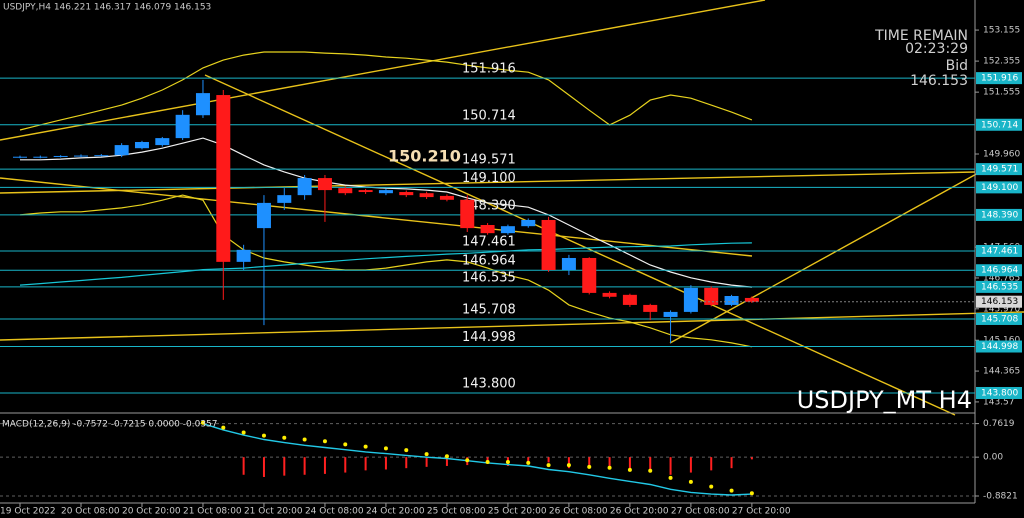  What do you see at coordinates (1001, 31) in the screenshot?
I see `y-tick-label: 153.155` at bounding box center [1001, 31].